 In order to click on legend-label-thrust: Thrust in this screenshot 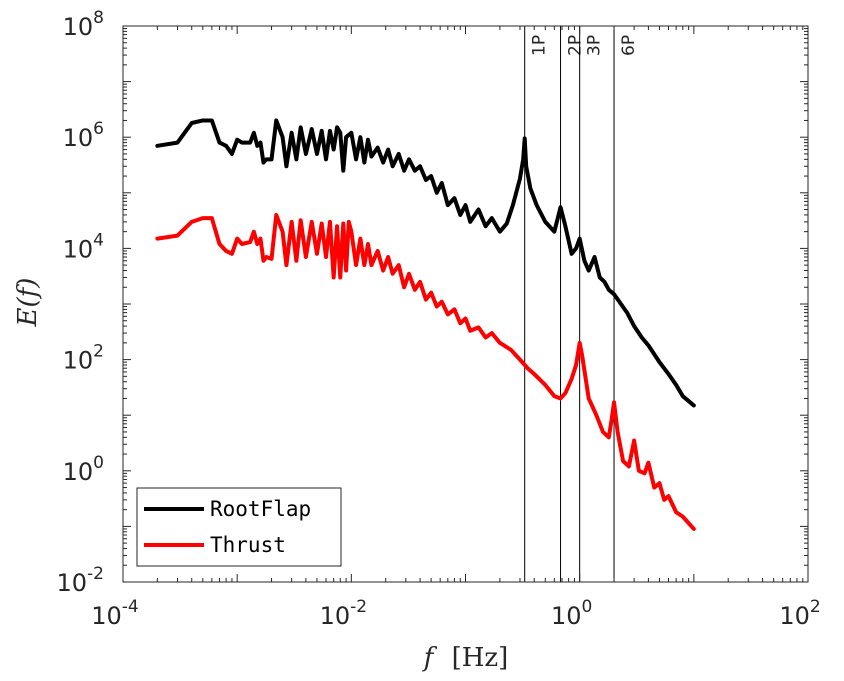, I will do `click(248, 545)`.